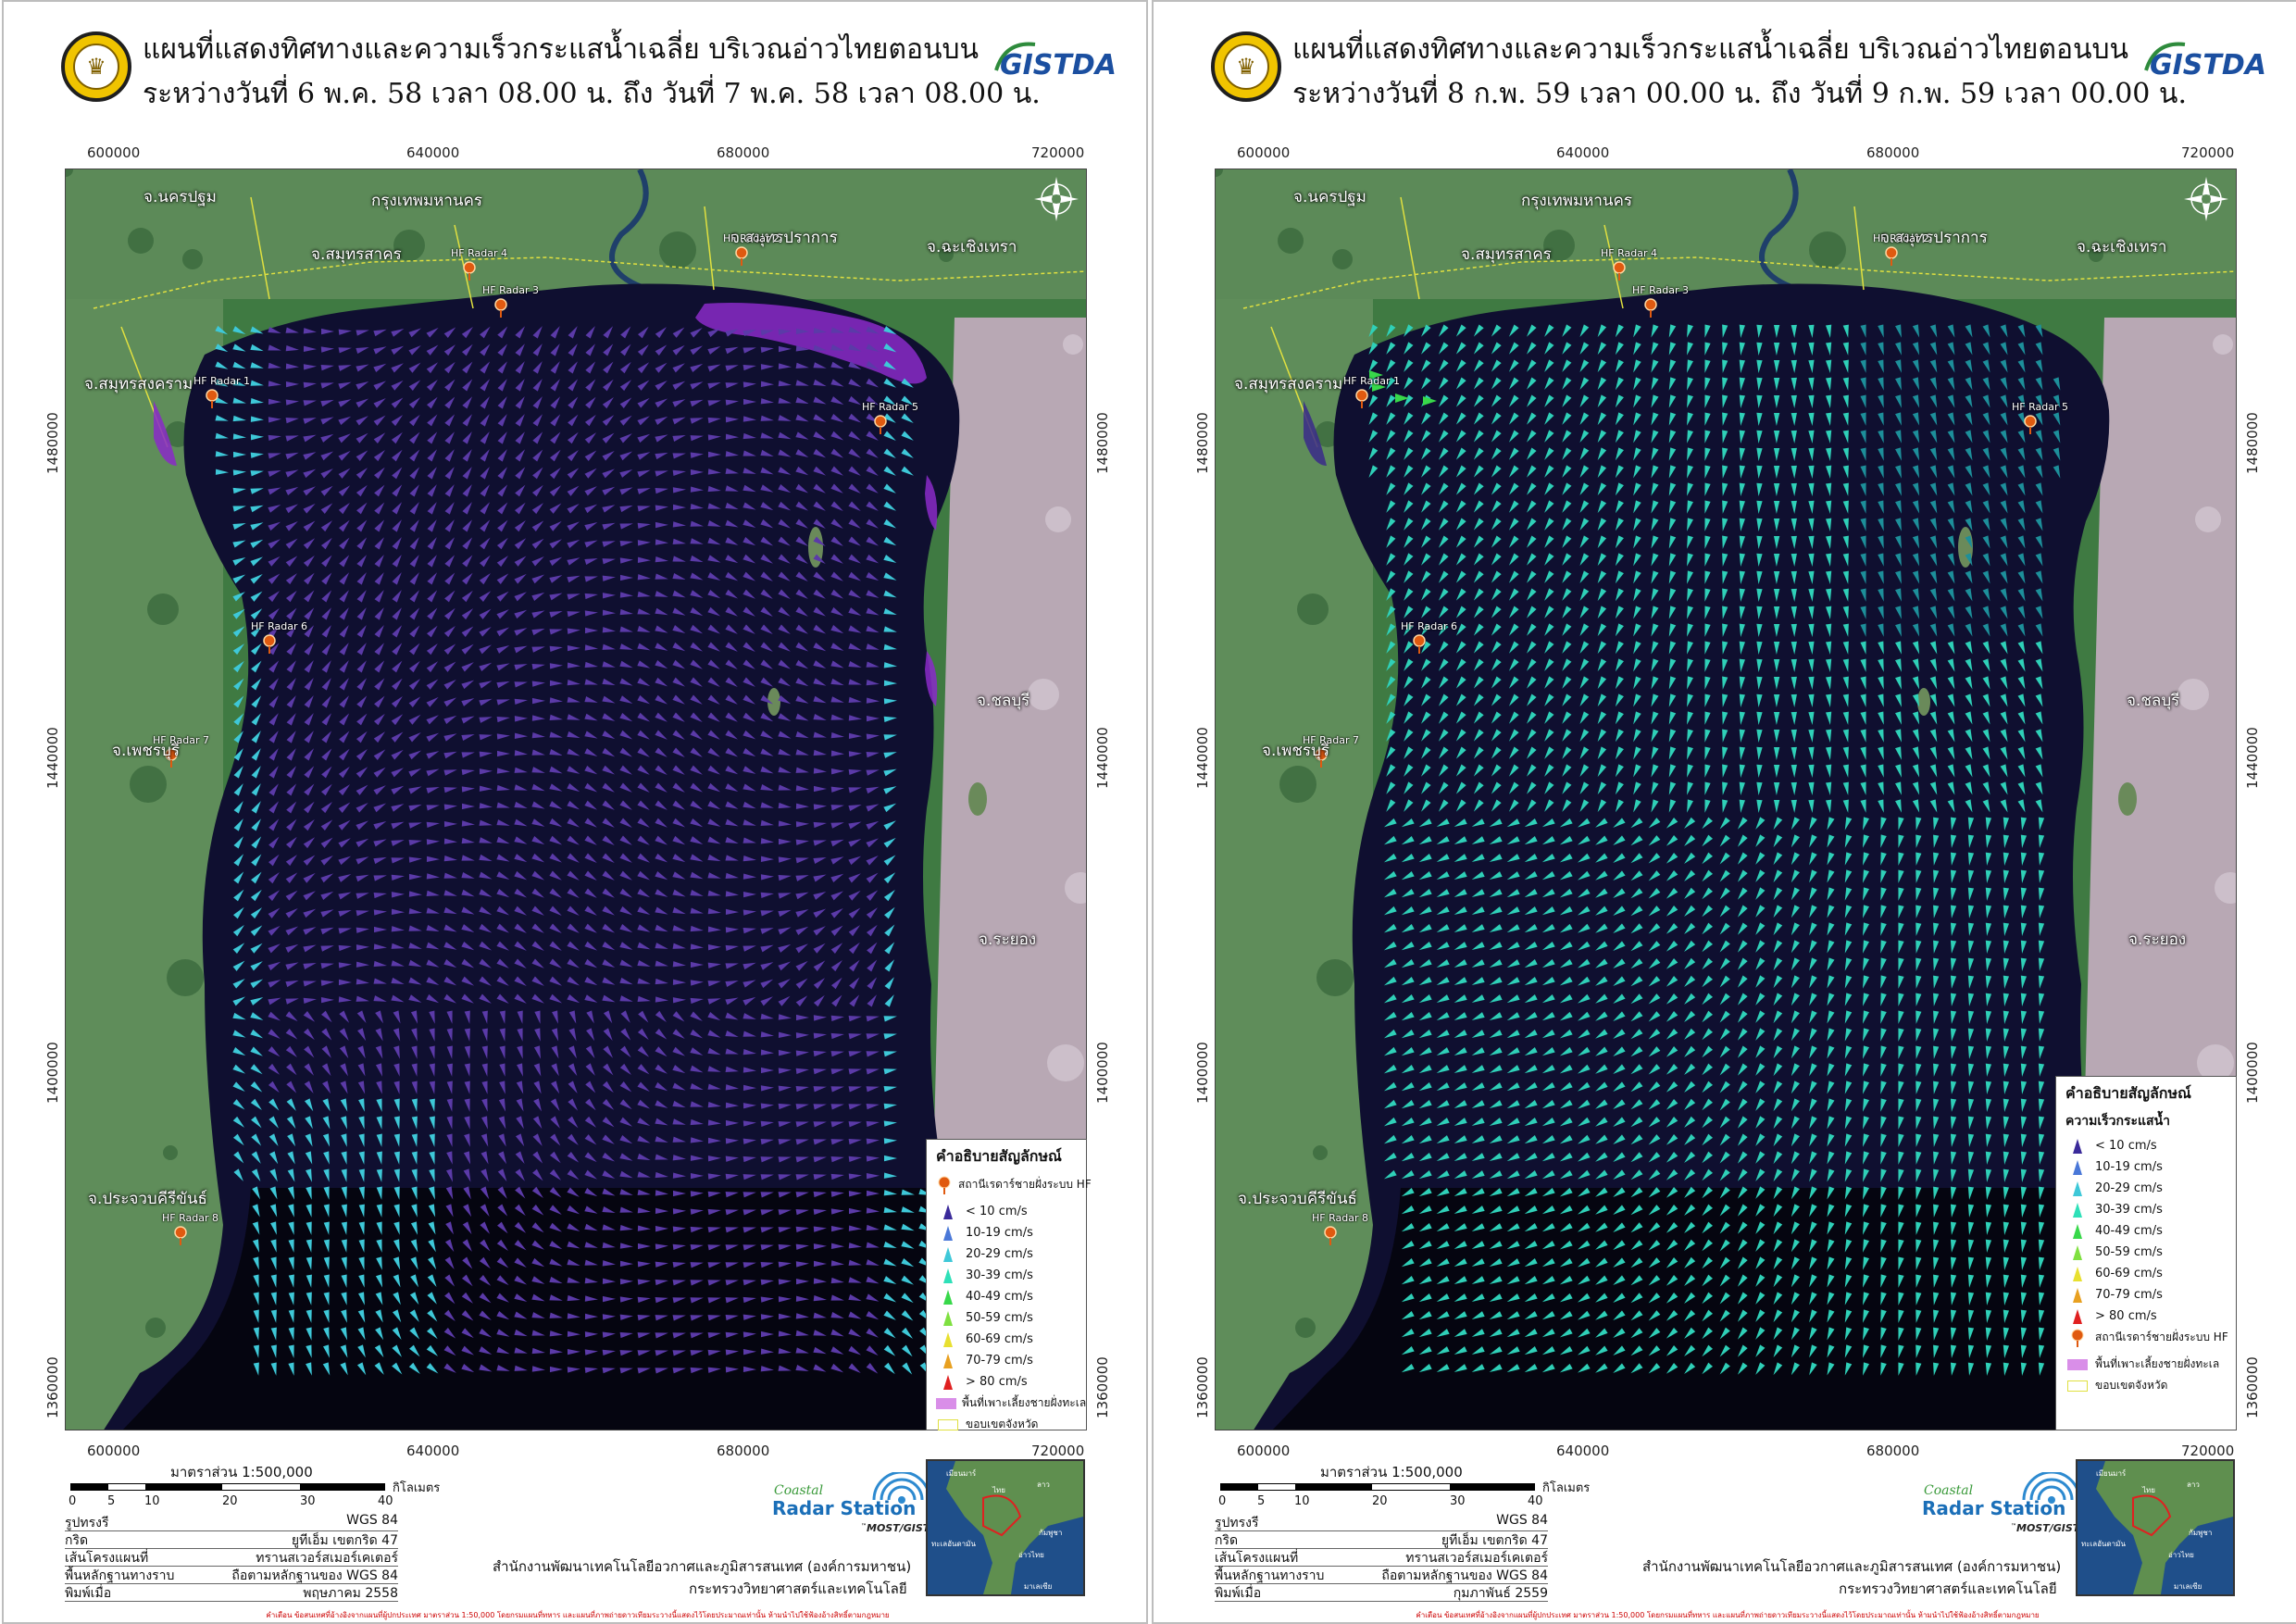 This screenshot has width=2296, height=1624. I want to click on legend-speed-class: > 80 cm/s, so click(1011, 1382).